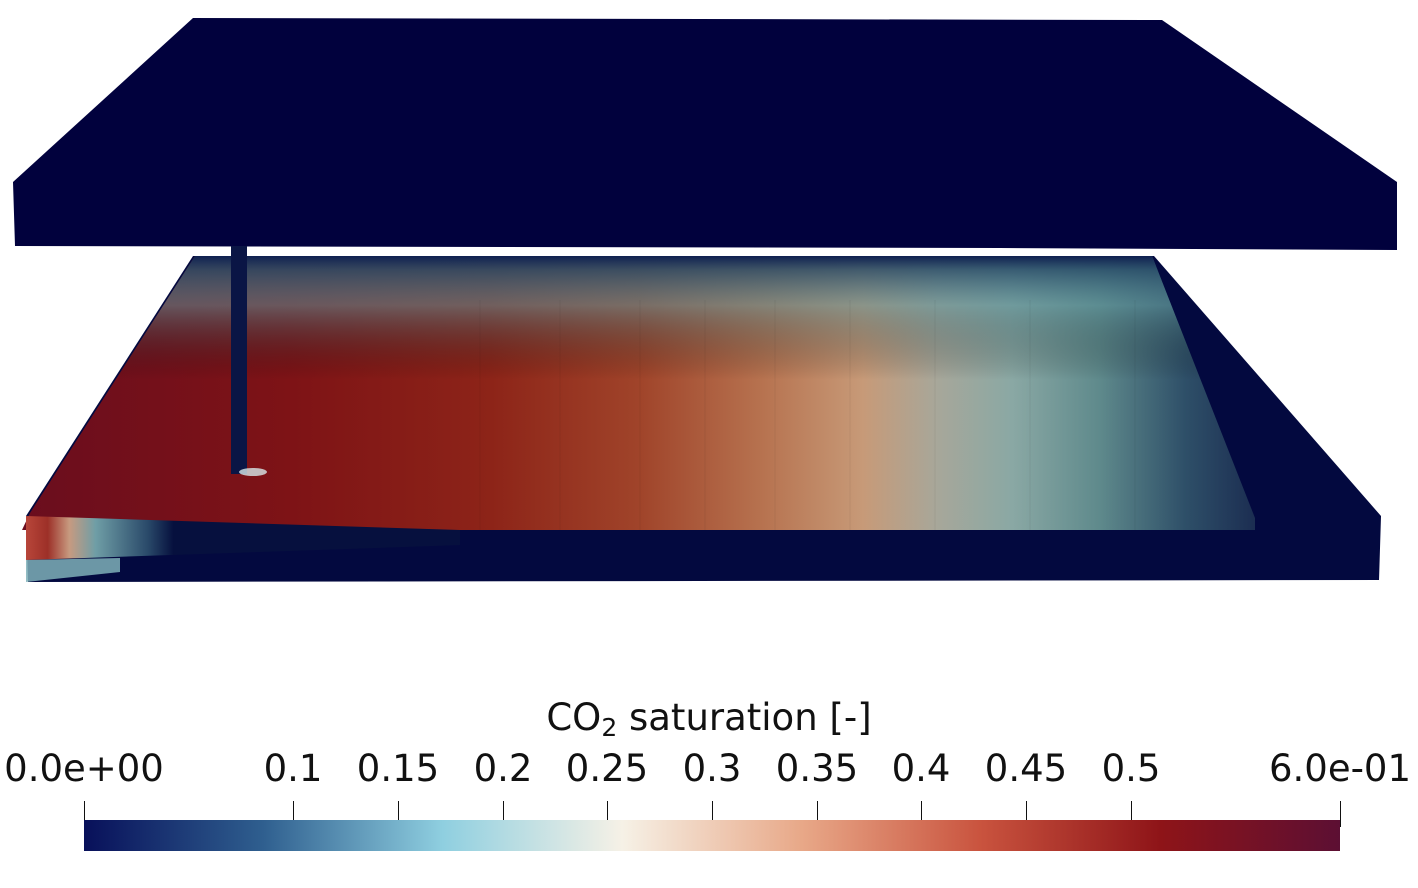  Describe the element at coordinates (253, 472) in the screenshot. I see `well-bottom-marker` at that location.